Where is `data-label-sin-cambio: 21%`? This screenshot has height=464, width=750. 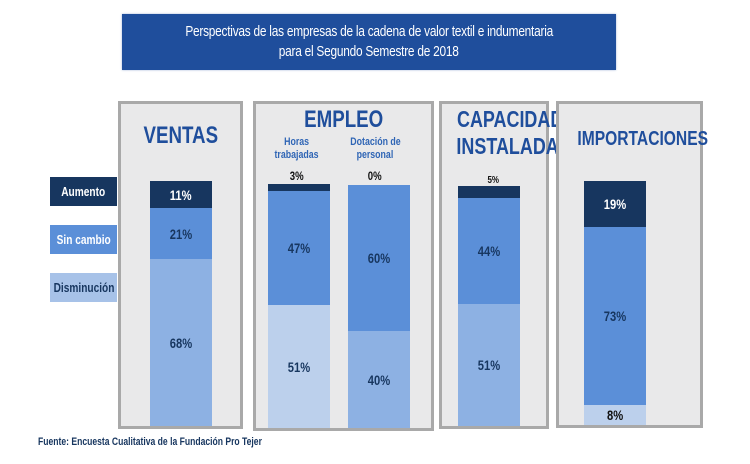 data-label-sin-cambio: 21% is located at coordinates (181, 233).